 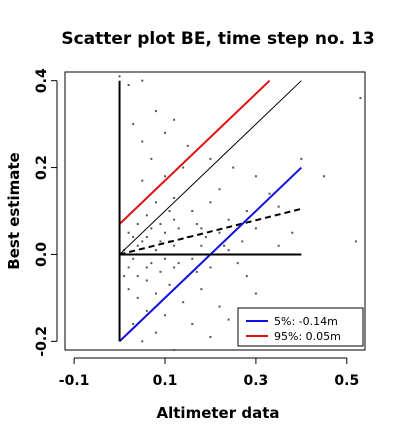 What do you see at coordinates (42, 254) in the screenshot?
I see `y-tick-label: 0.0` at bounding box center [42, 254].